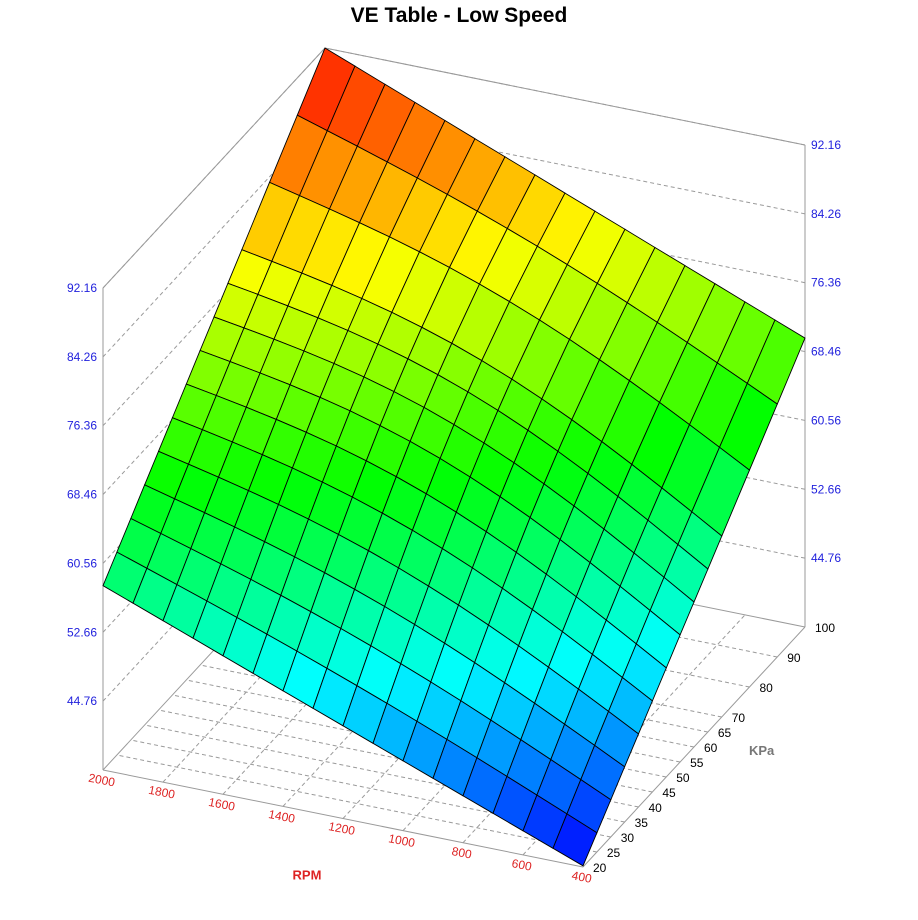 This screenshot has width=918, height=920. I want to click on chart-title: VE Table - Low Speed, so click(459, 15).